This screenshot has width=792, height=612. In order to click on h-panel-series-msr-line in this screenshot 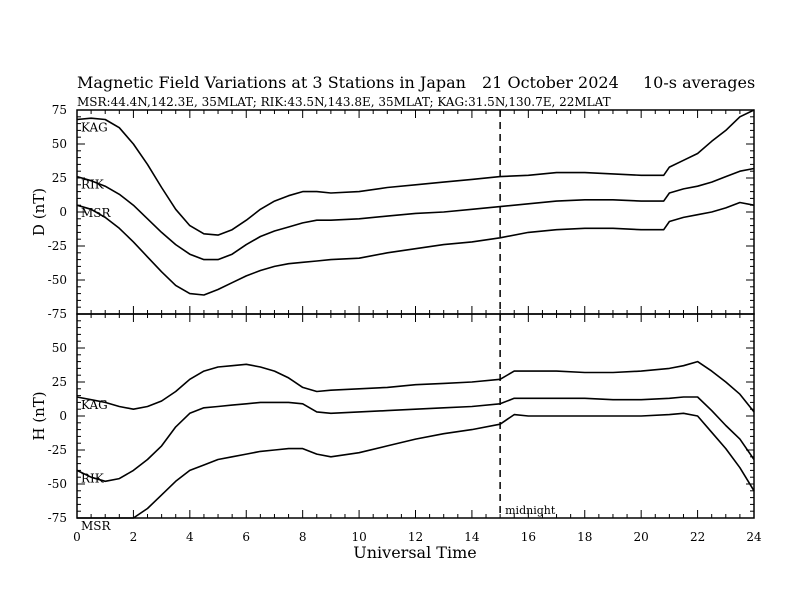, I will do `click(416, 465)`.